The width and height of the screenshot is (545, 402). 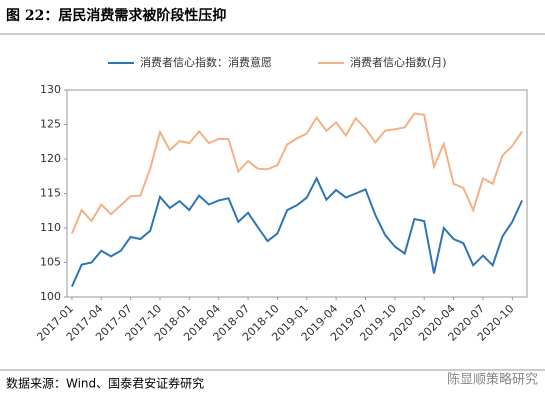 I want to click on legend-label: 消费者信心指数(月), so click(x=398, y=62).